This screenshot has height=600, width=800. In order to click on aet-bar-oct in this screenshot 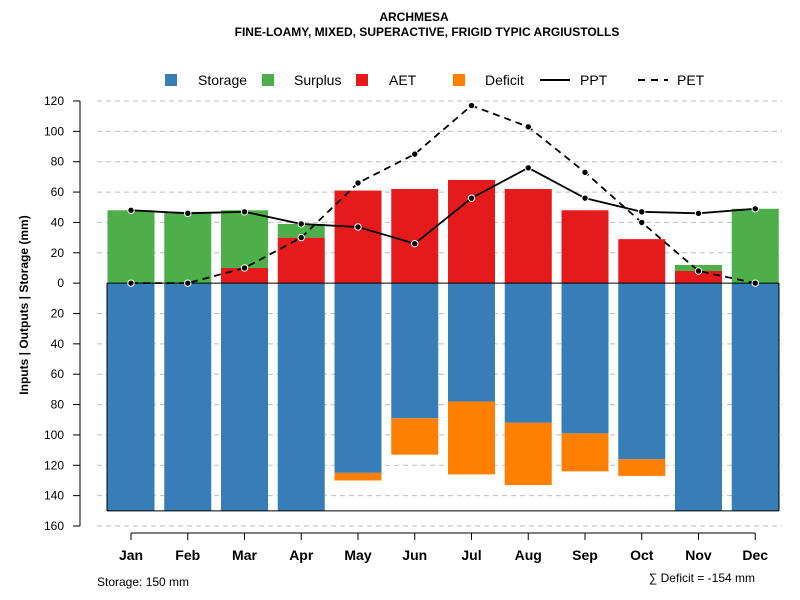, I will do `click(642, 261)`.